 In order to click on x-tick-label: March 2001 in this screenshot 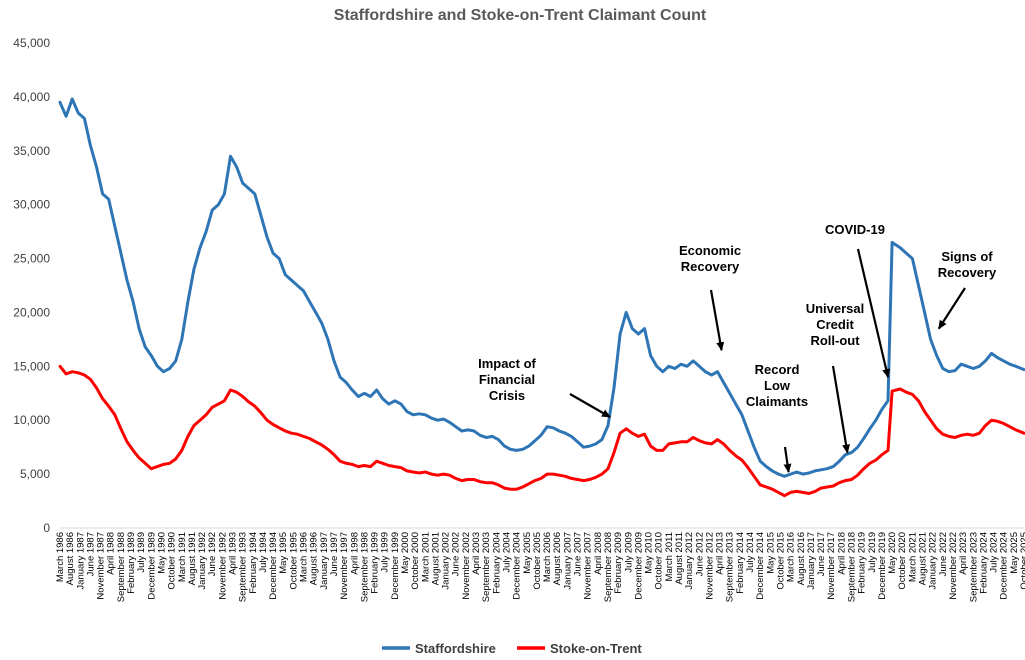, I will do `click(425, 557)`.